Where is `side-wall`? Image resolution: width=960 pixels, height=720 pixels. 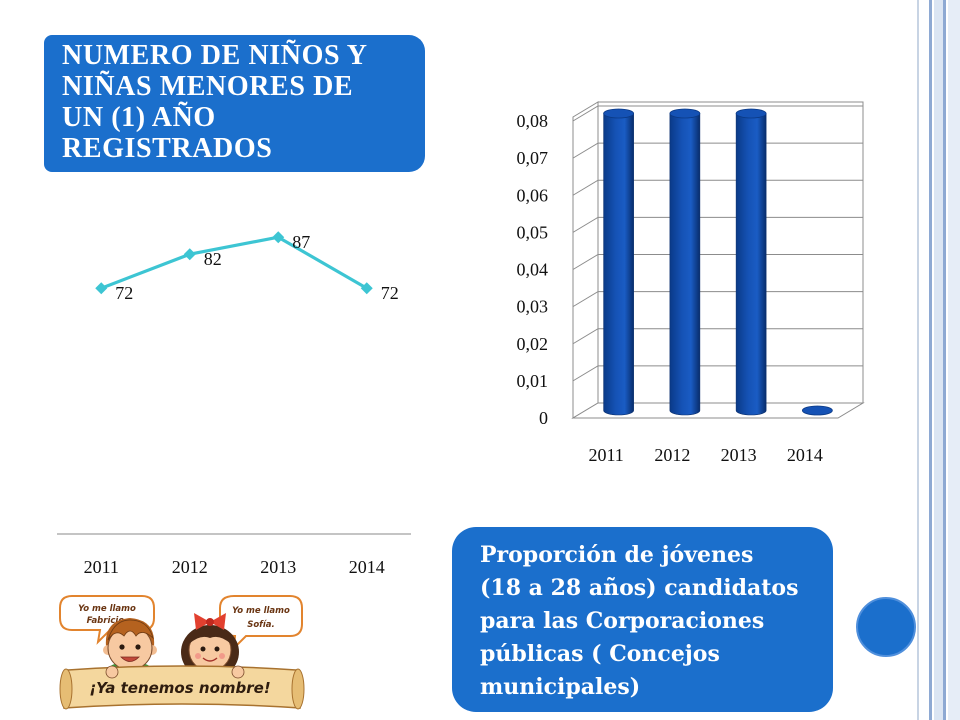 side-wall is located at coordinates (585, 260).